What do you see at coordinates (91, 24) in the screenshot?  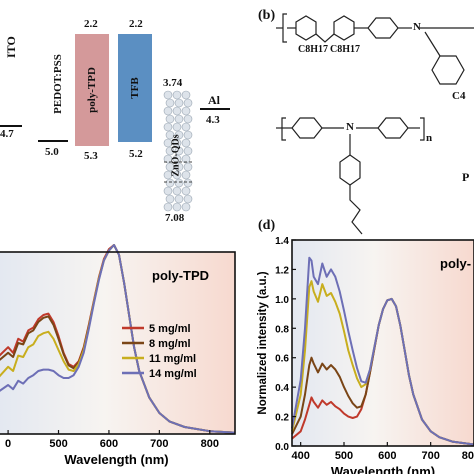 I see `polytpd-top-value: 2.2` at bounding box center [91, 24].